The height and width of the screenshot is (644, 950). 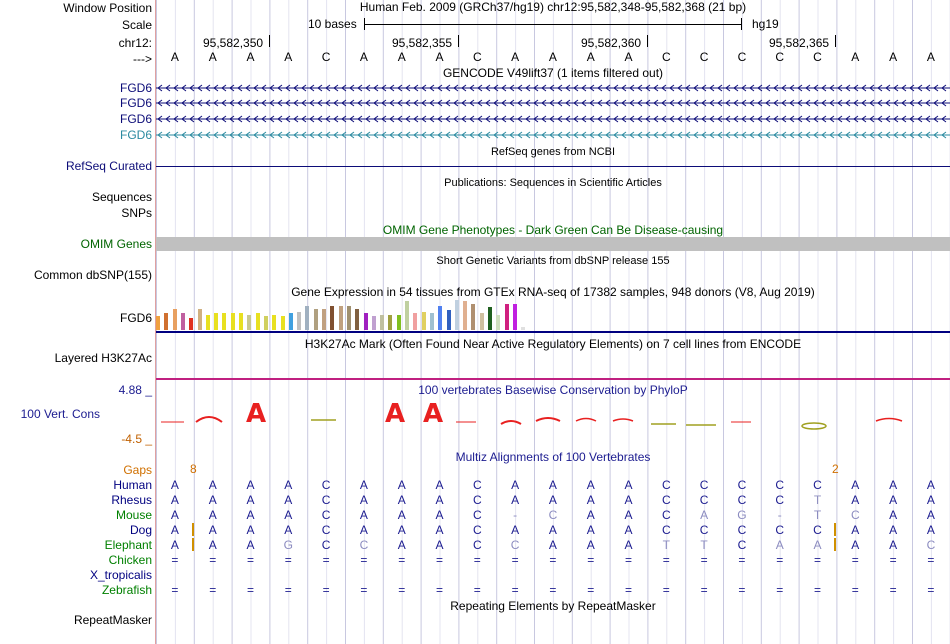 I want to click on omim-bar, so click(x=553, y=244).